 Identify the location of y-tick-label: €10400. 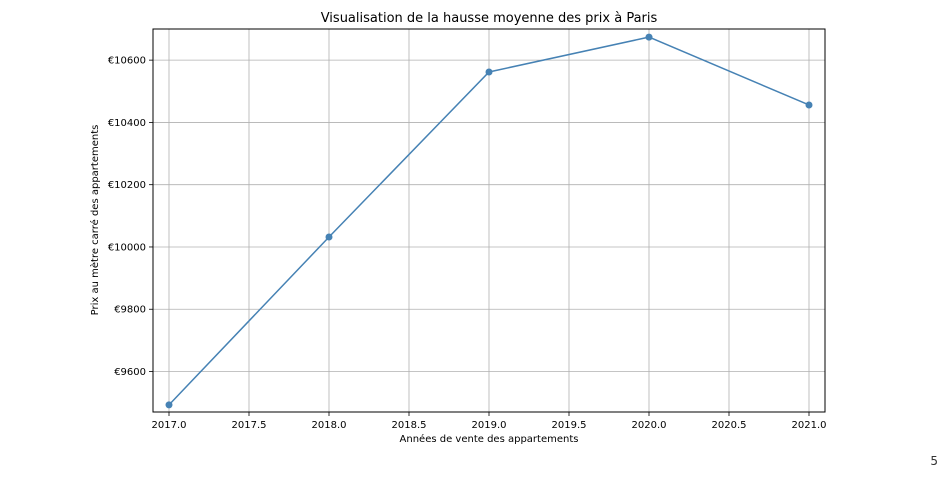
(127, 123).